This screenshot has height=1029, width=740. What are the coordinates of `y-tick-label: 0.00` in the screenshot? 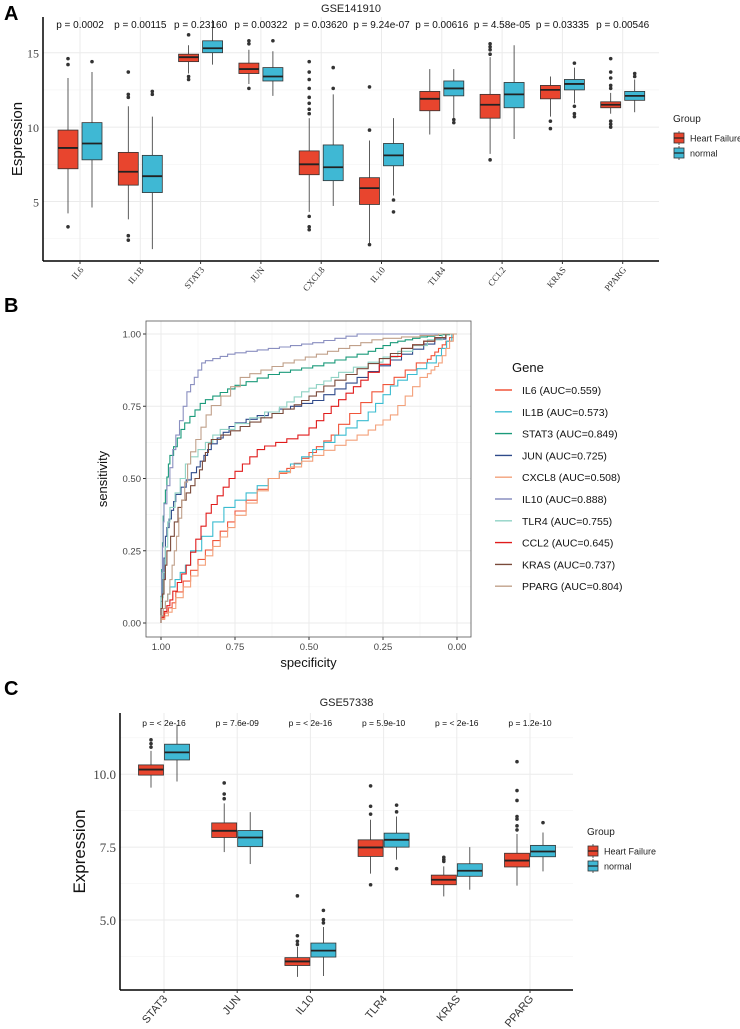 It's located at (132, 624).